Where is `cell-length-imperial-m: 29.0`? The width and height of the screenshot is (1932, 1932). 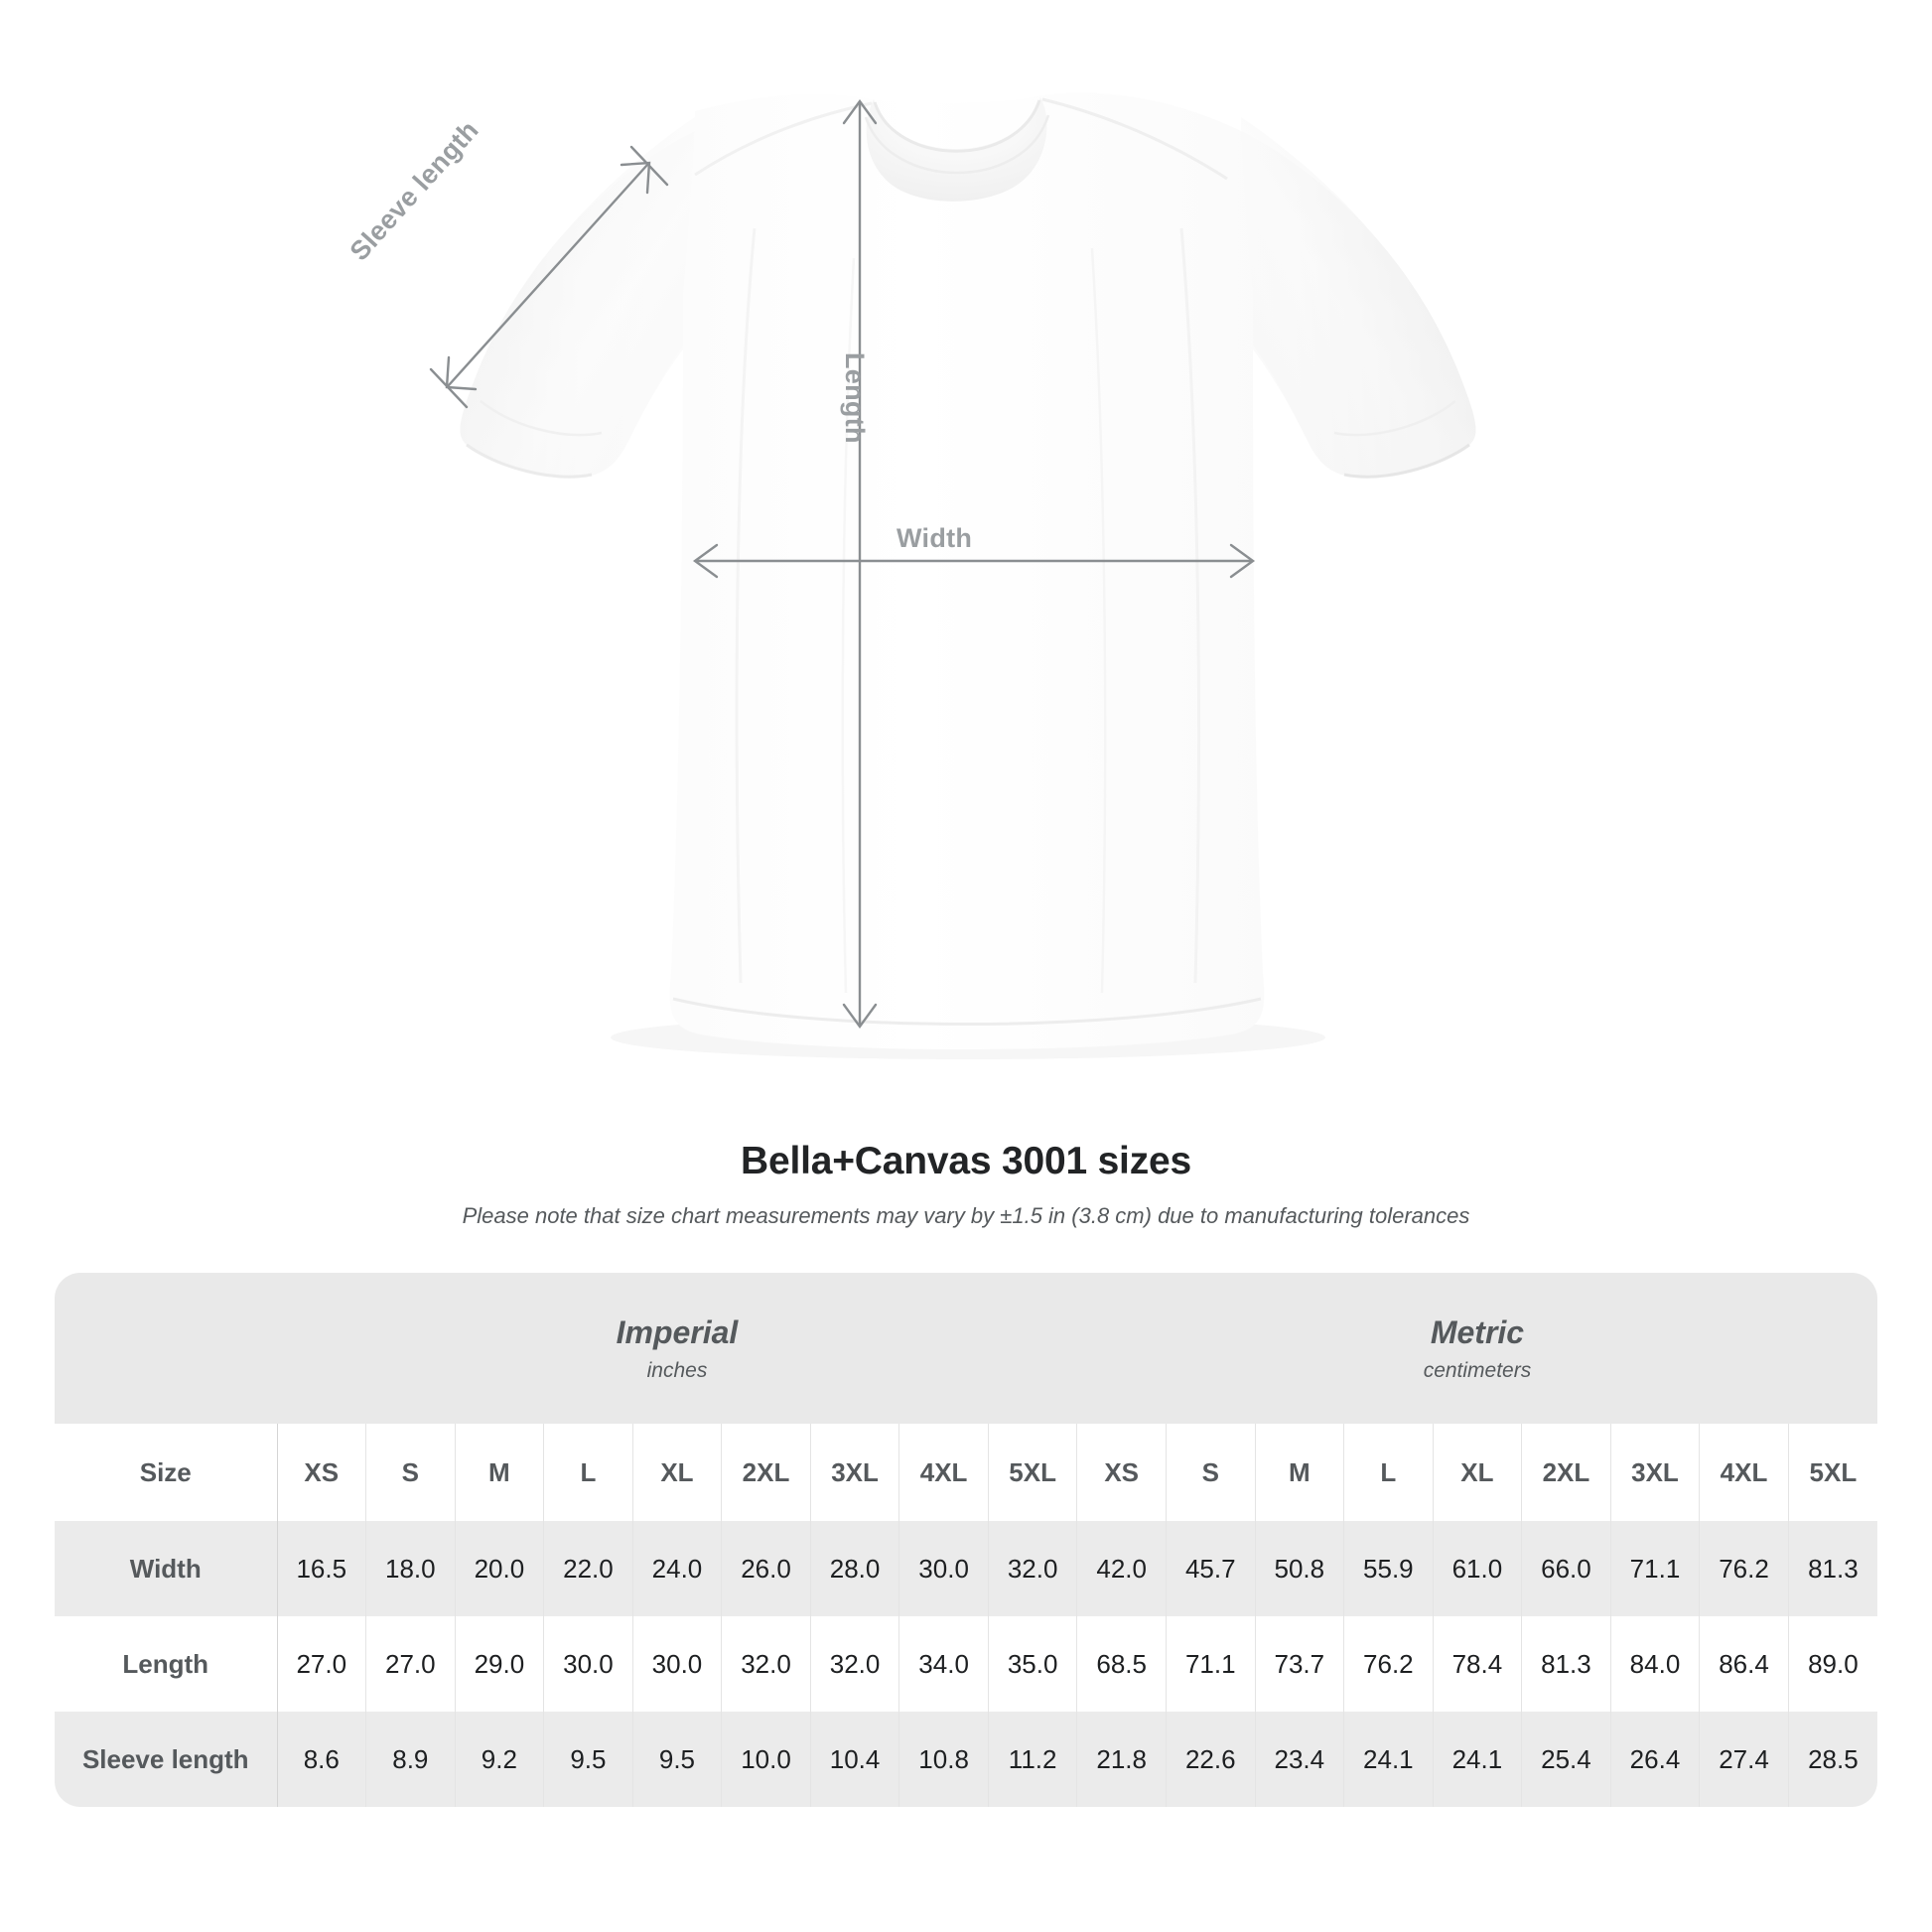 cell-length-imperial-m: 29.0 is located at coordinates (500, 1664).